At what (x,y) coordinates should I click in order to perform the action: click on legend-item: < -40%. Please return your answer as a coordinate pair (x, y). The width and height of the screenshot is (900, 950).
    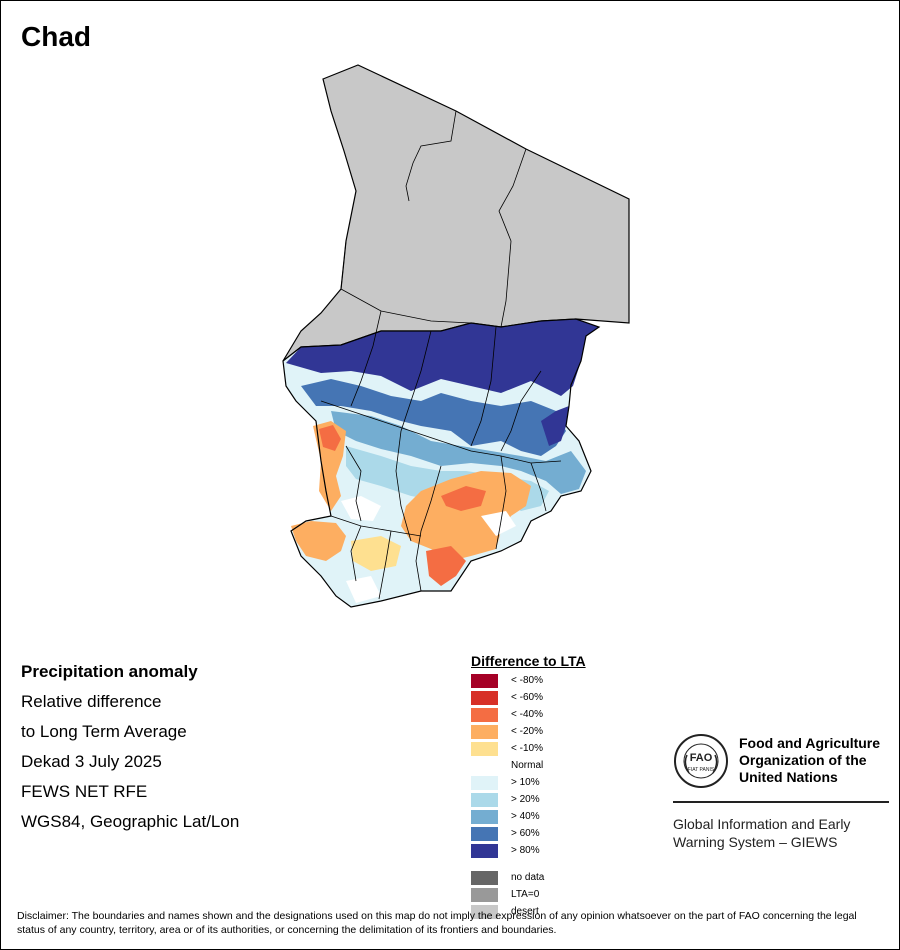
    Looking at the image, I should click on (528, 715).